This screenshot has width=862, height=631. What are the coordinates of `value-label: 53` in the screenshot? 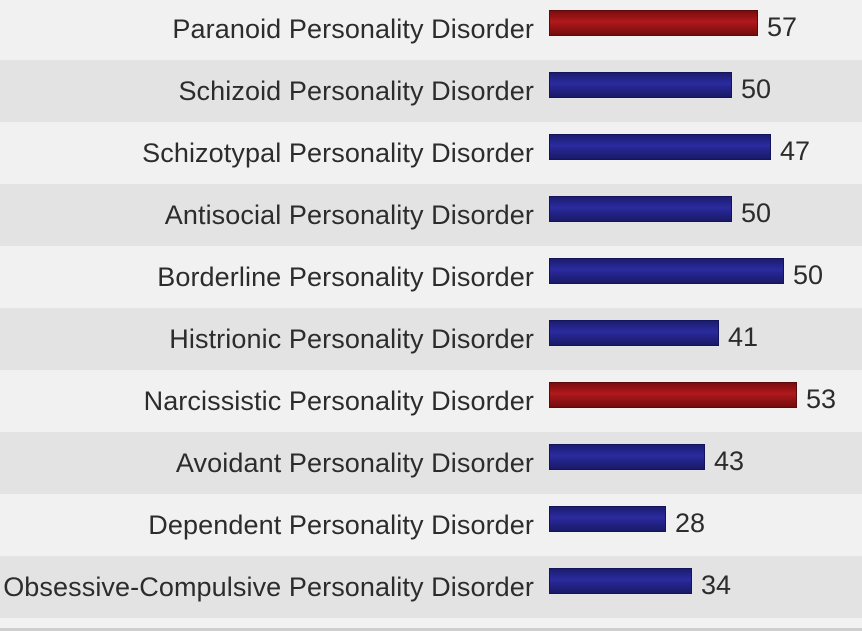 It's located at (821, 399).